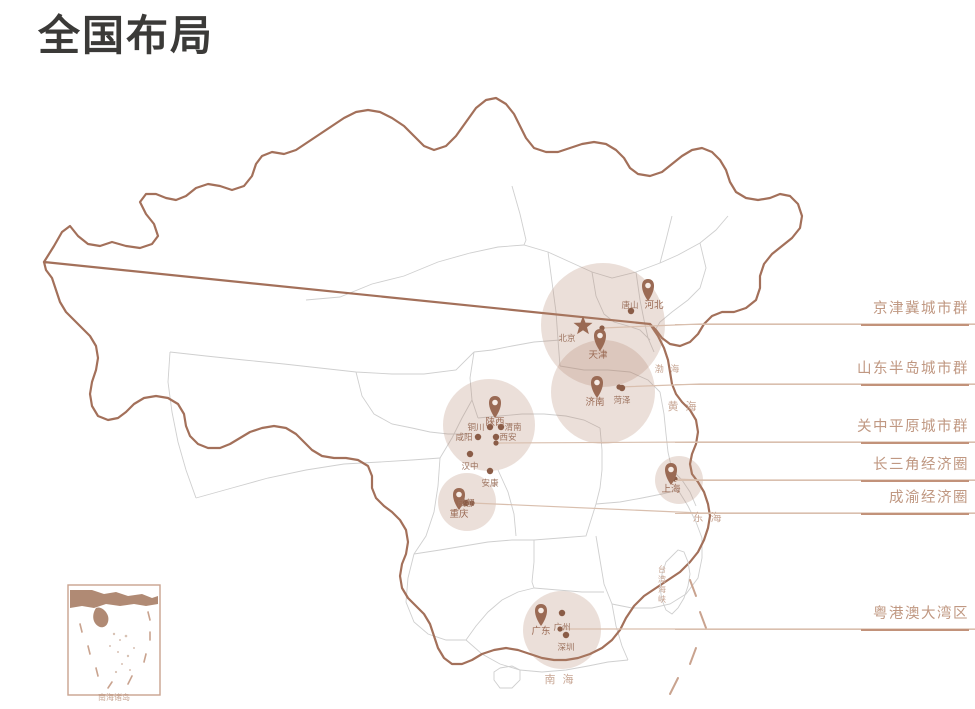  Describe the element at coordinates (913, 369) in the screenshot. I see `callout-label: 山东半岛城市群` at that location.